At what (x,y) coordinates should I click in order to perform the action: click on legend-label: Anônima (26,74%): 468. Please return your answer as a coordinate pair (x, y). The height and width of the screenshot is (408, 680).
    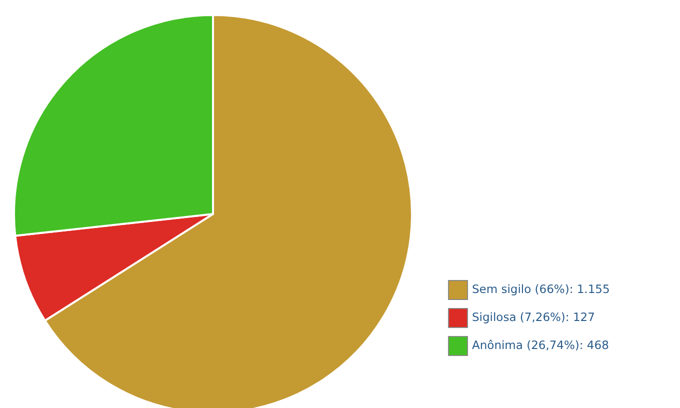
    Looking at the image, I should click on (540, 345).